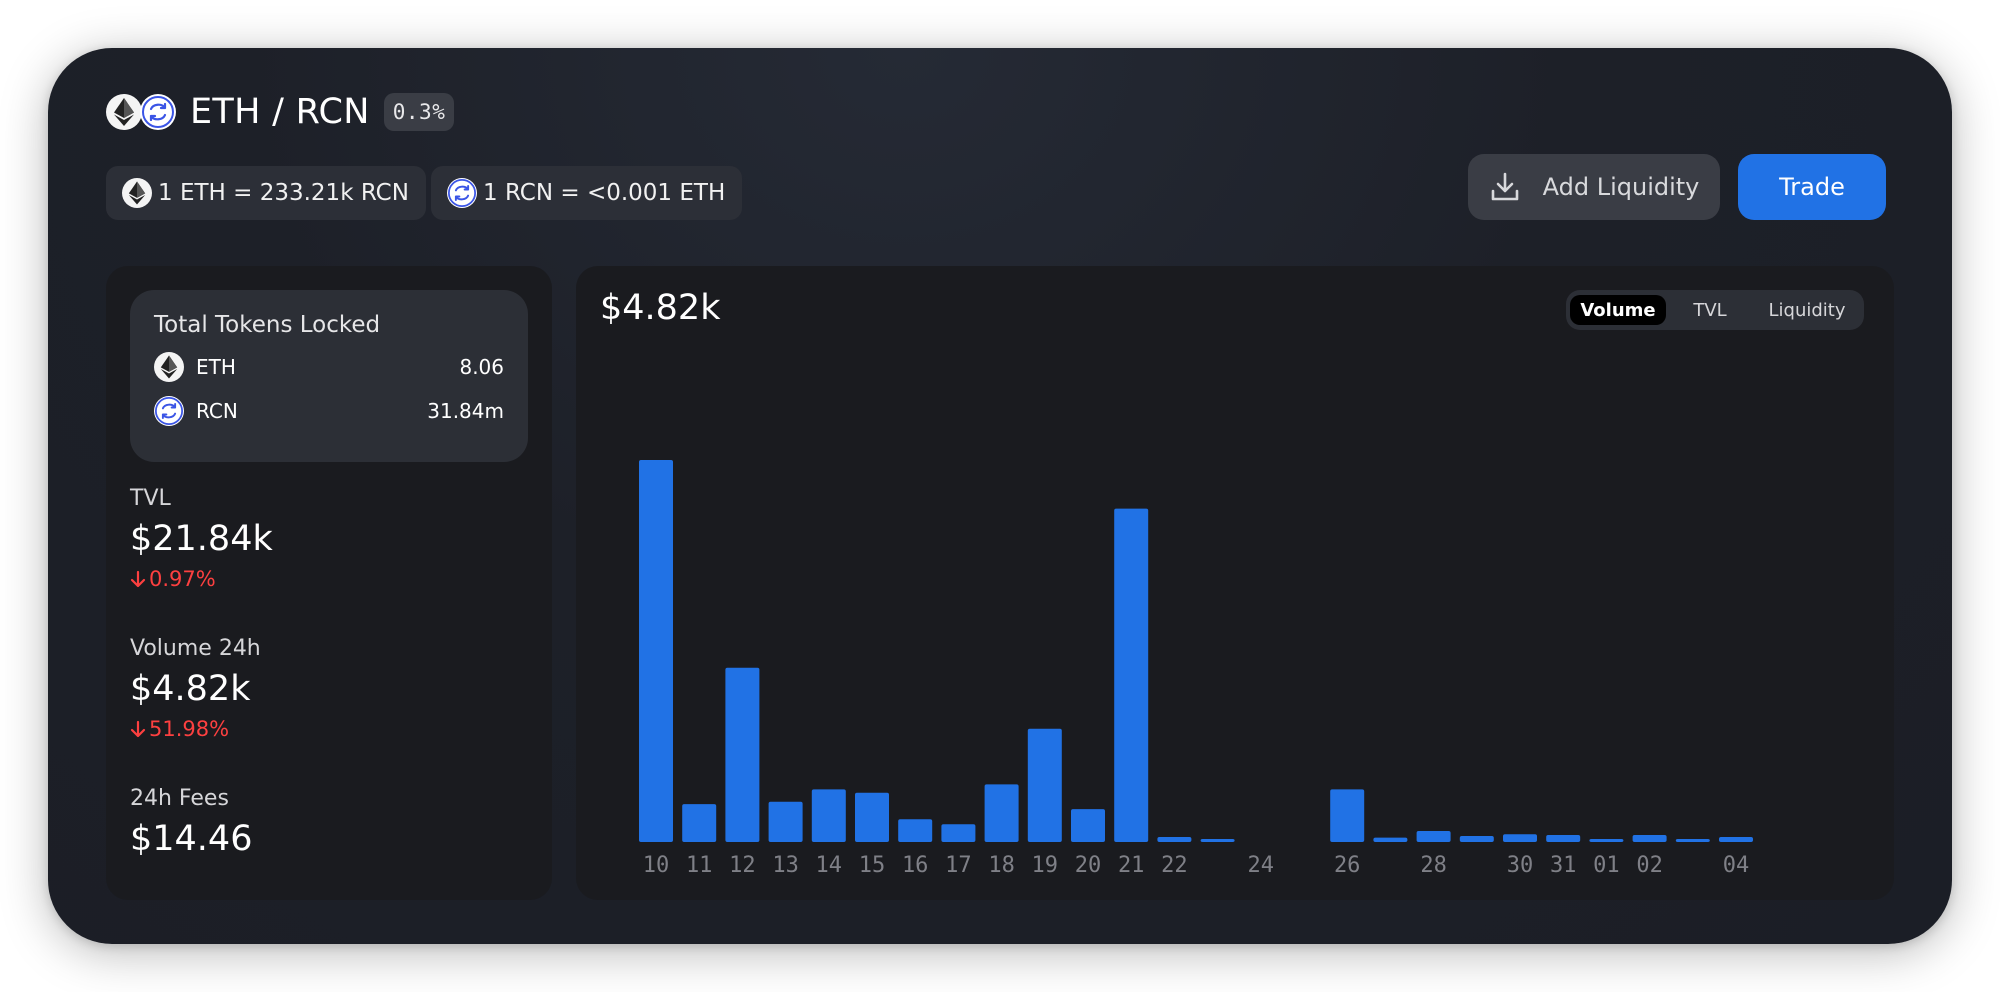 The image size is (2000, 992). I want to click on chart-type-toggle: Volume TVL Liquidity, so click(1715, 310).